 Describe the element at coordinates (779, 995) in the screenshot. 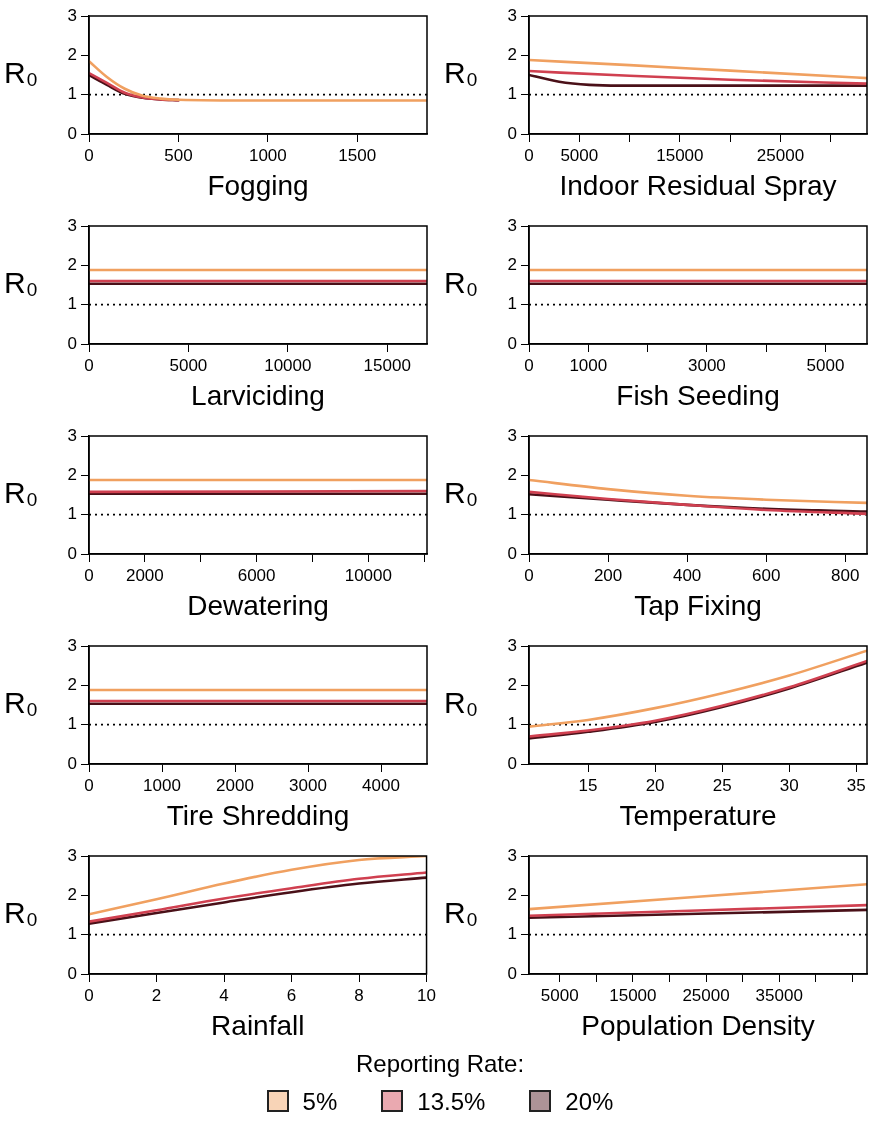

I see `x-tick-label: 35000` at that location.